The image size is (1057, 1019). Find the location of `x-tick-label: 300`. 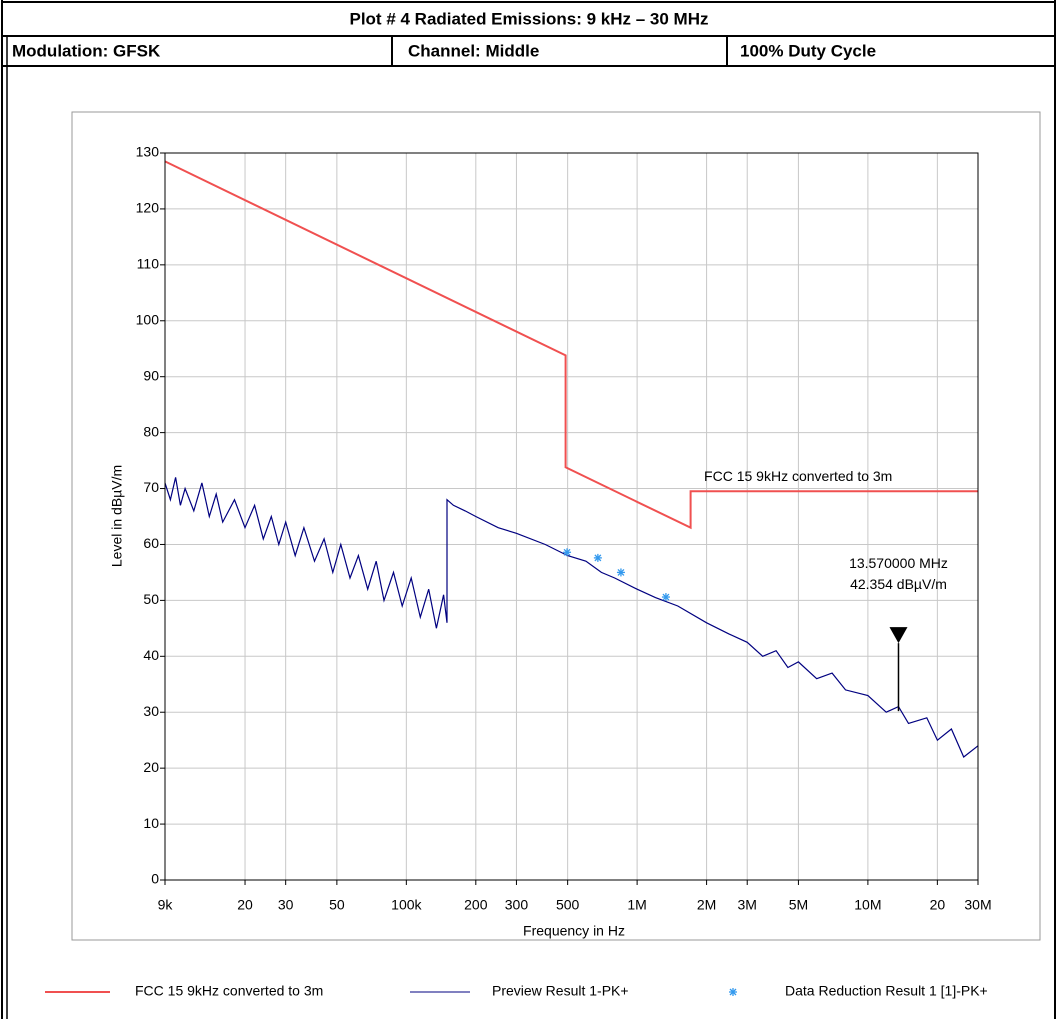

x-tick-label: 300 is located at coordinates (517, 905).